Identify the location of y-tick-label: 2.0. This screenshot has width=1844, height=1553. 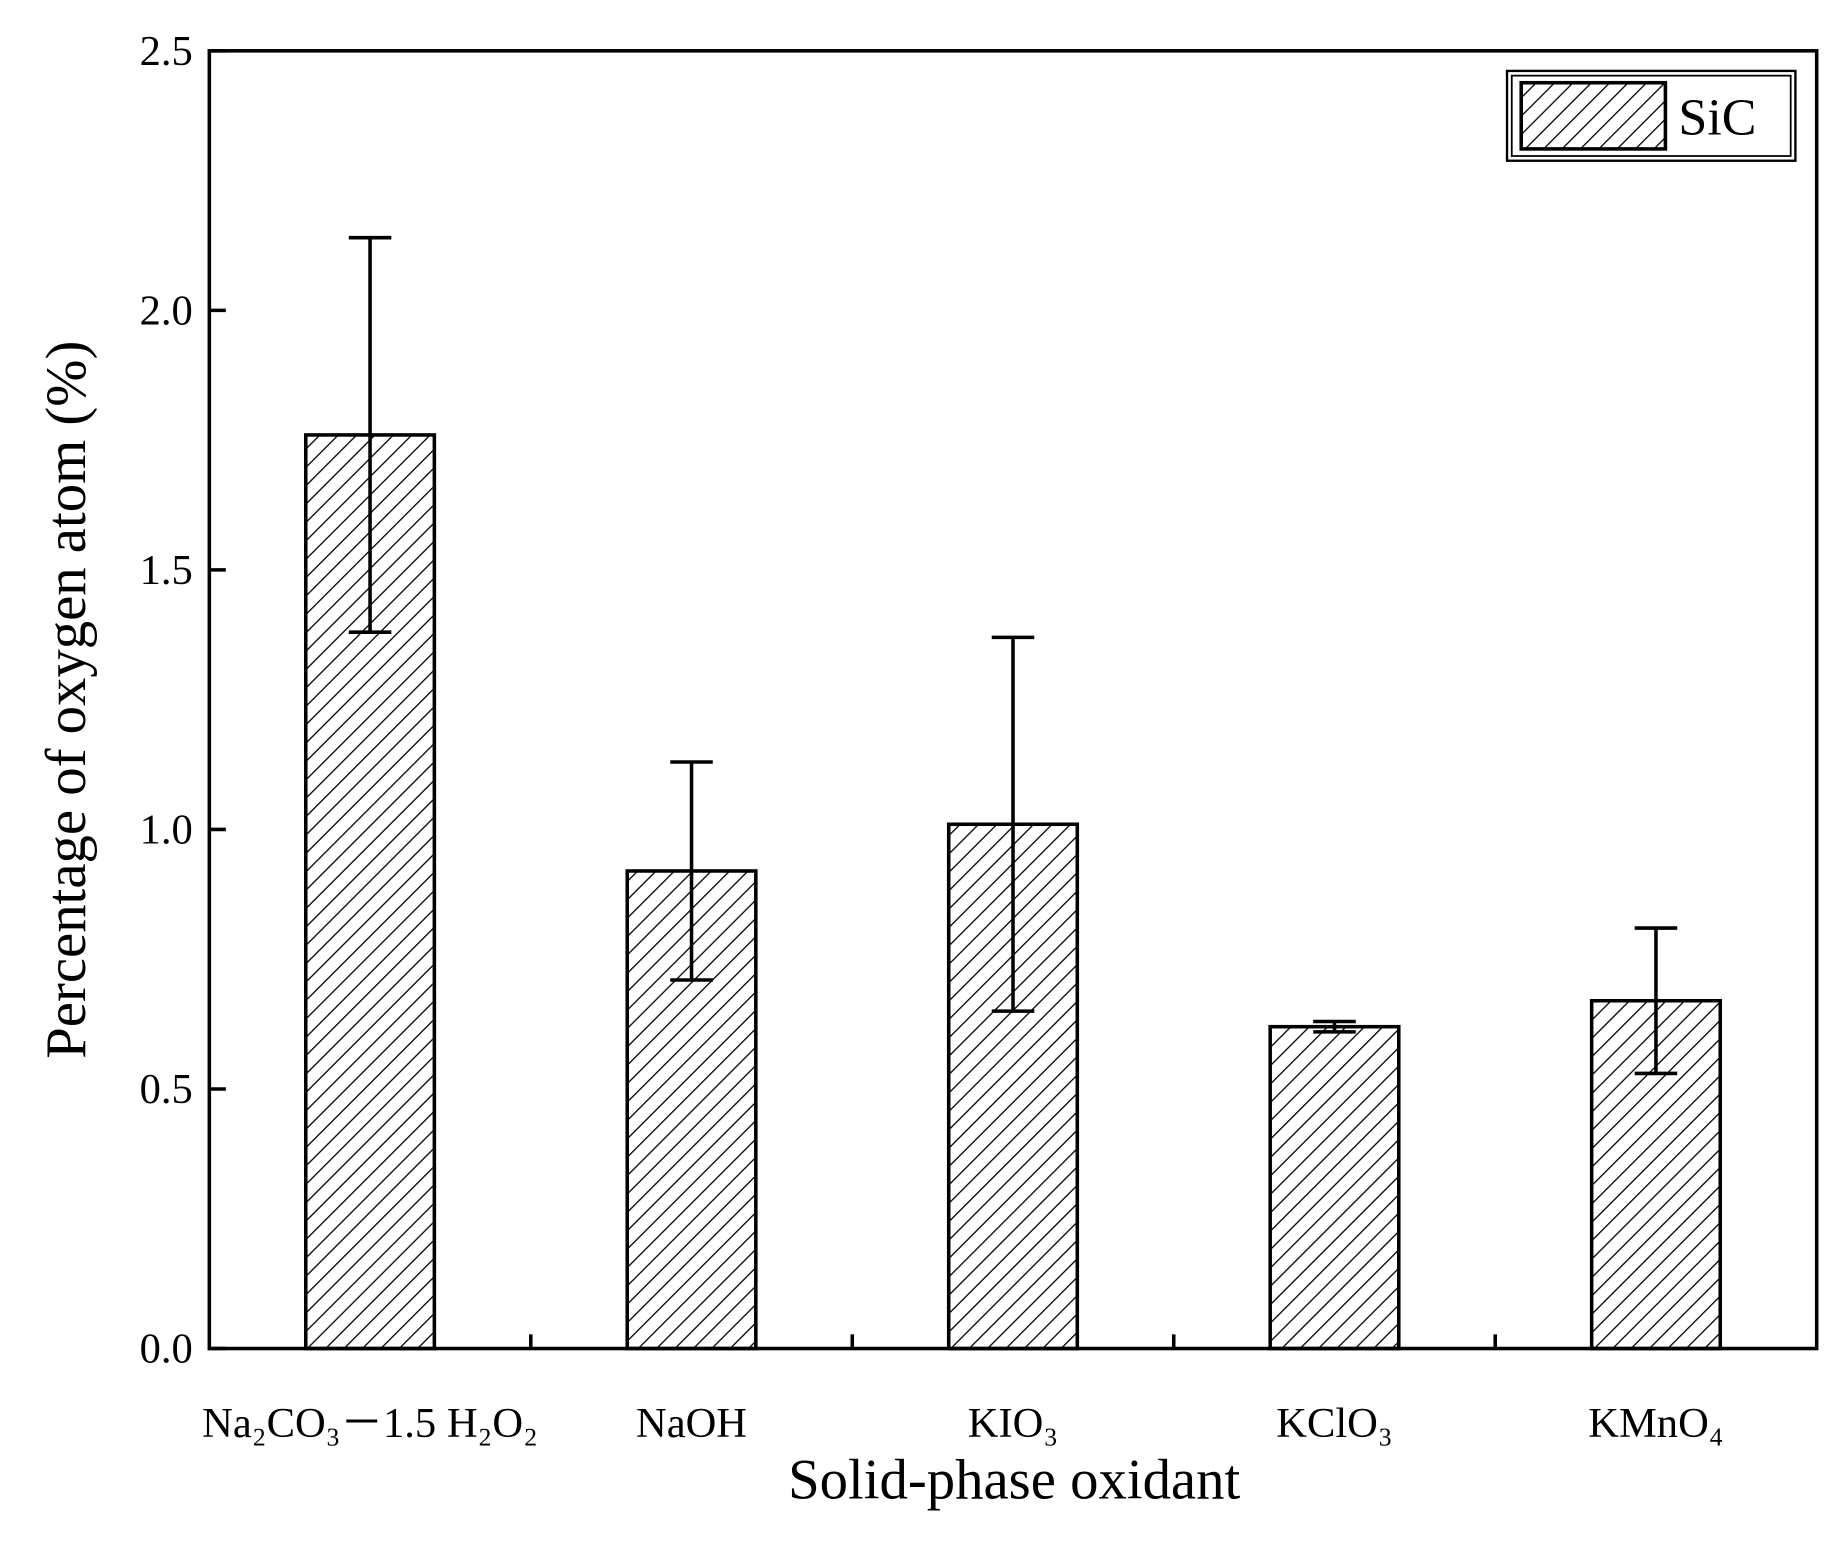
(166, 311).